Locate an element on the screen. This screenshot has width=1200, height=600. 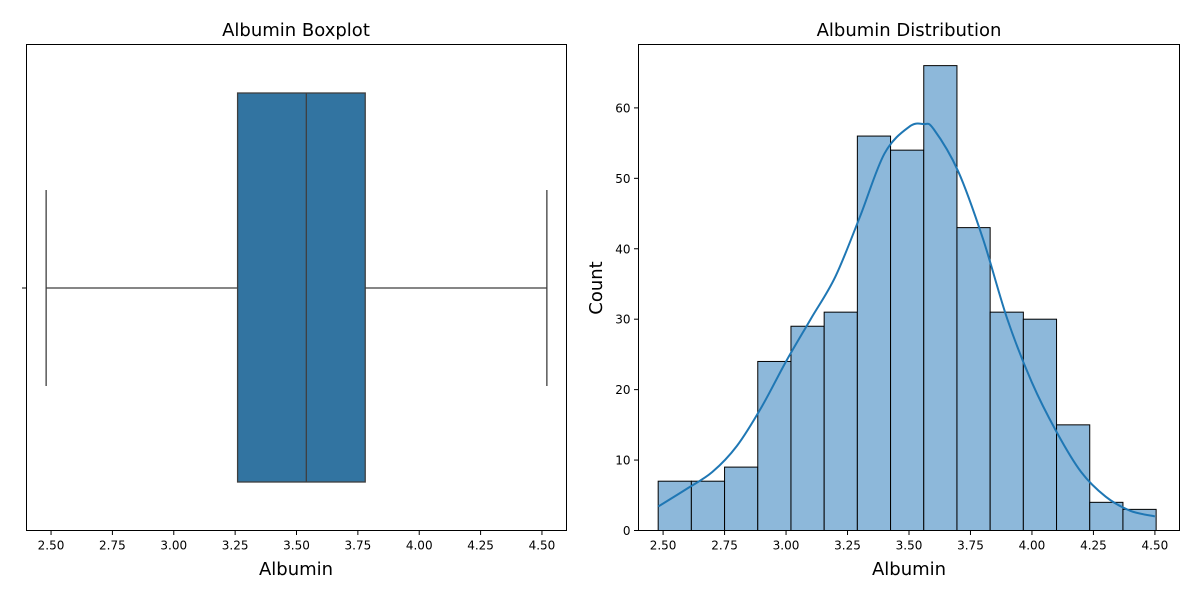
boxplot-x-tick-label: 4.50 is located at coordinates (542, 546).